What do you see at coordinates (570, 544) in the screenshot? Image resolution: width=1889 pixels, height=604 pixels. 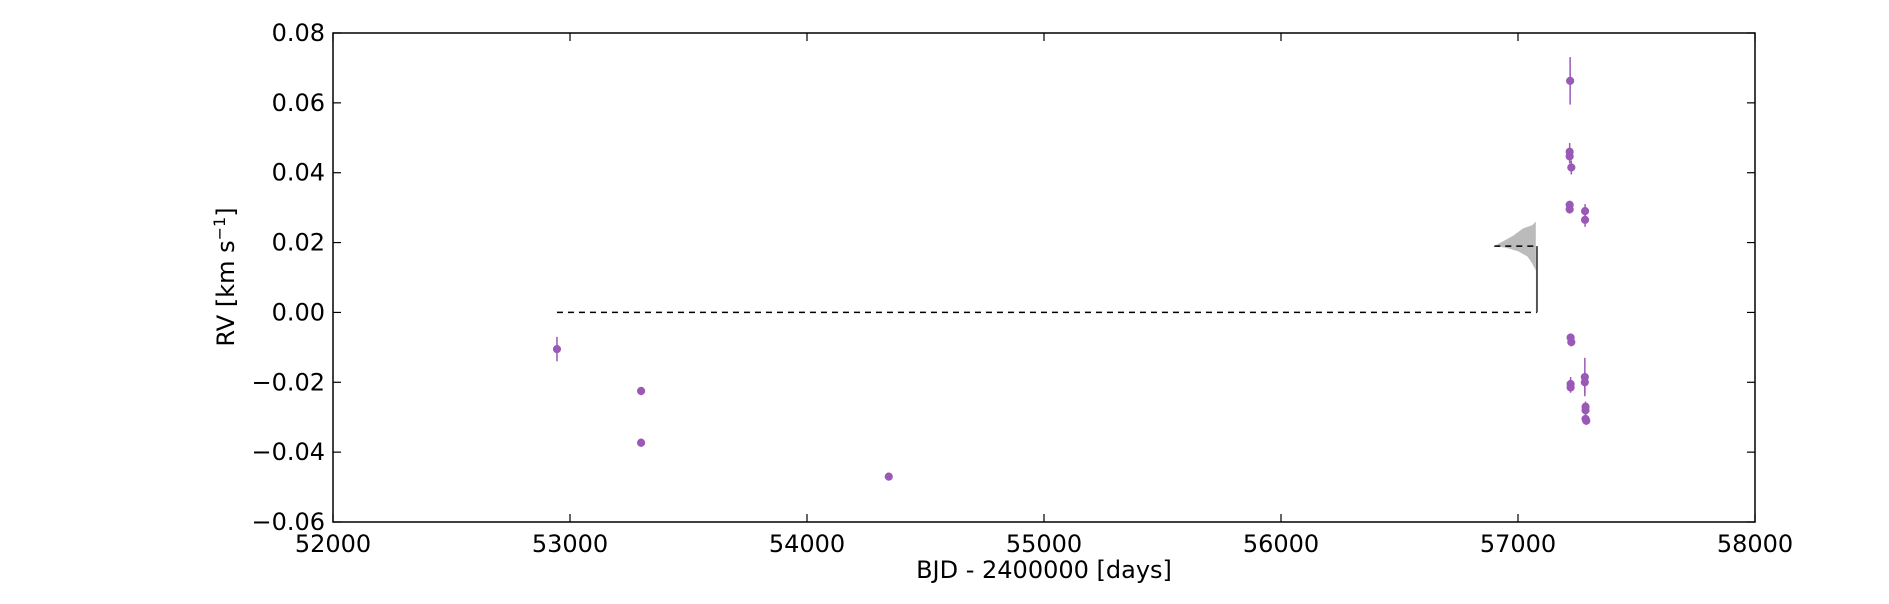 I see `x-tick-label: 53000` at bounding box center [570, 544].